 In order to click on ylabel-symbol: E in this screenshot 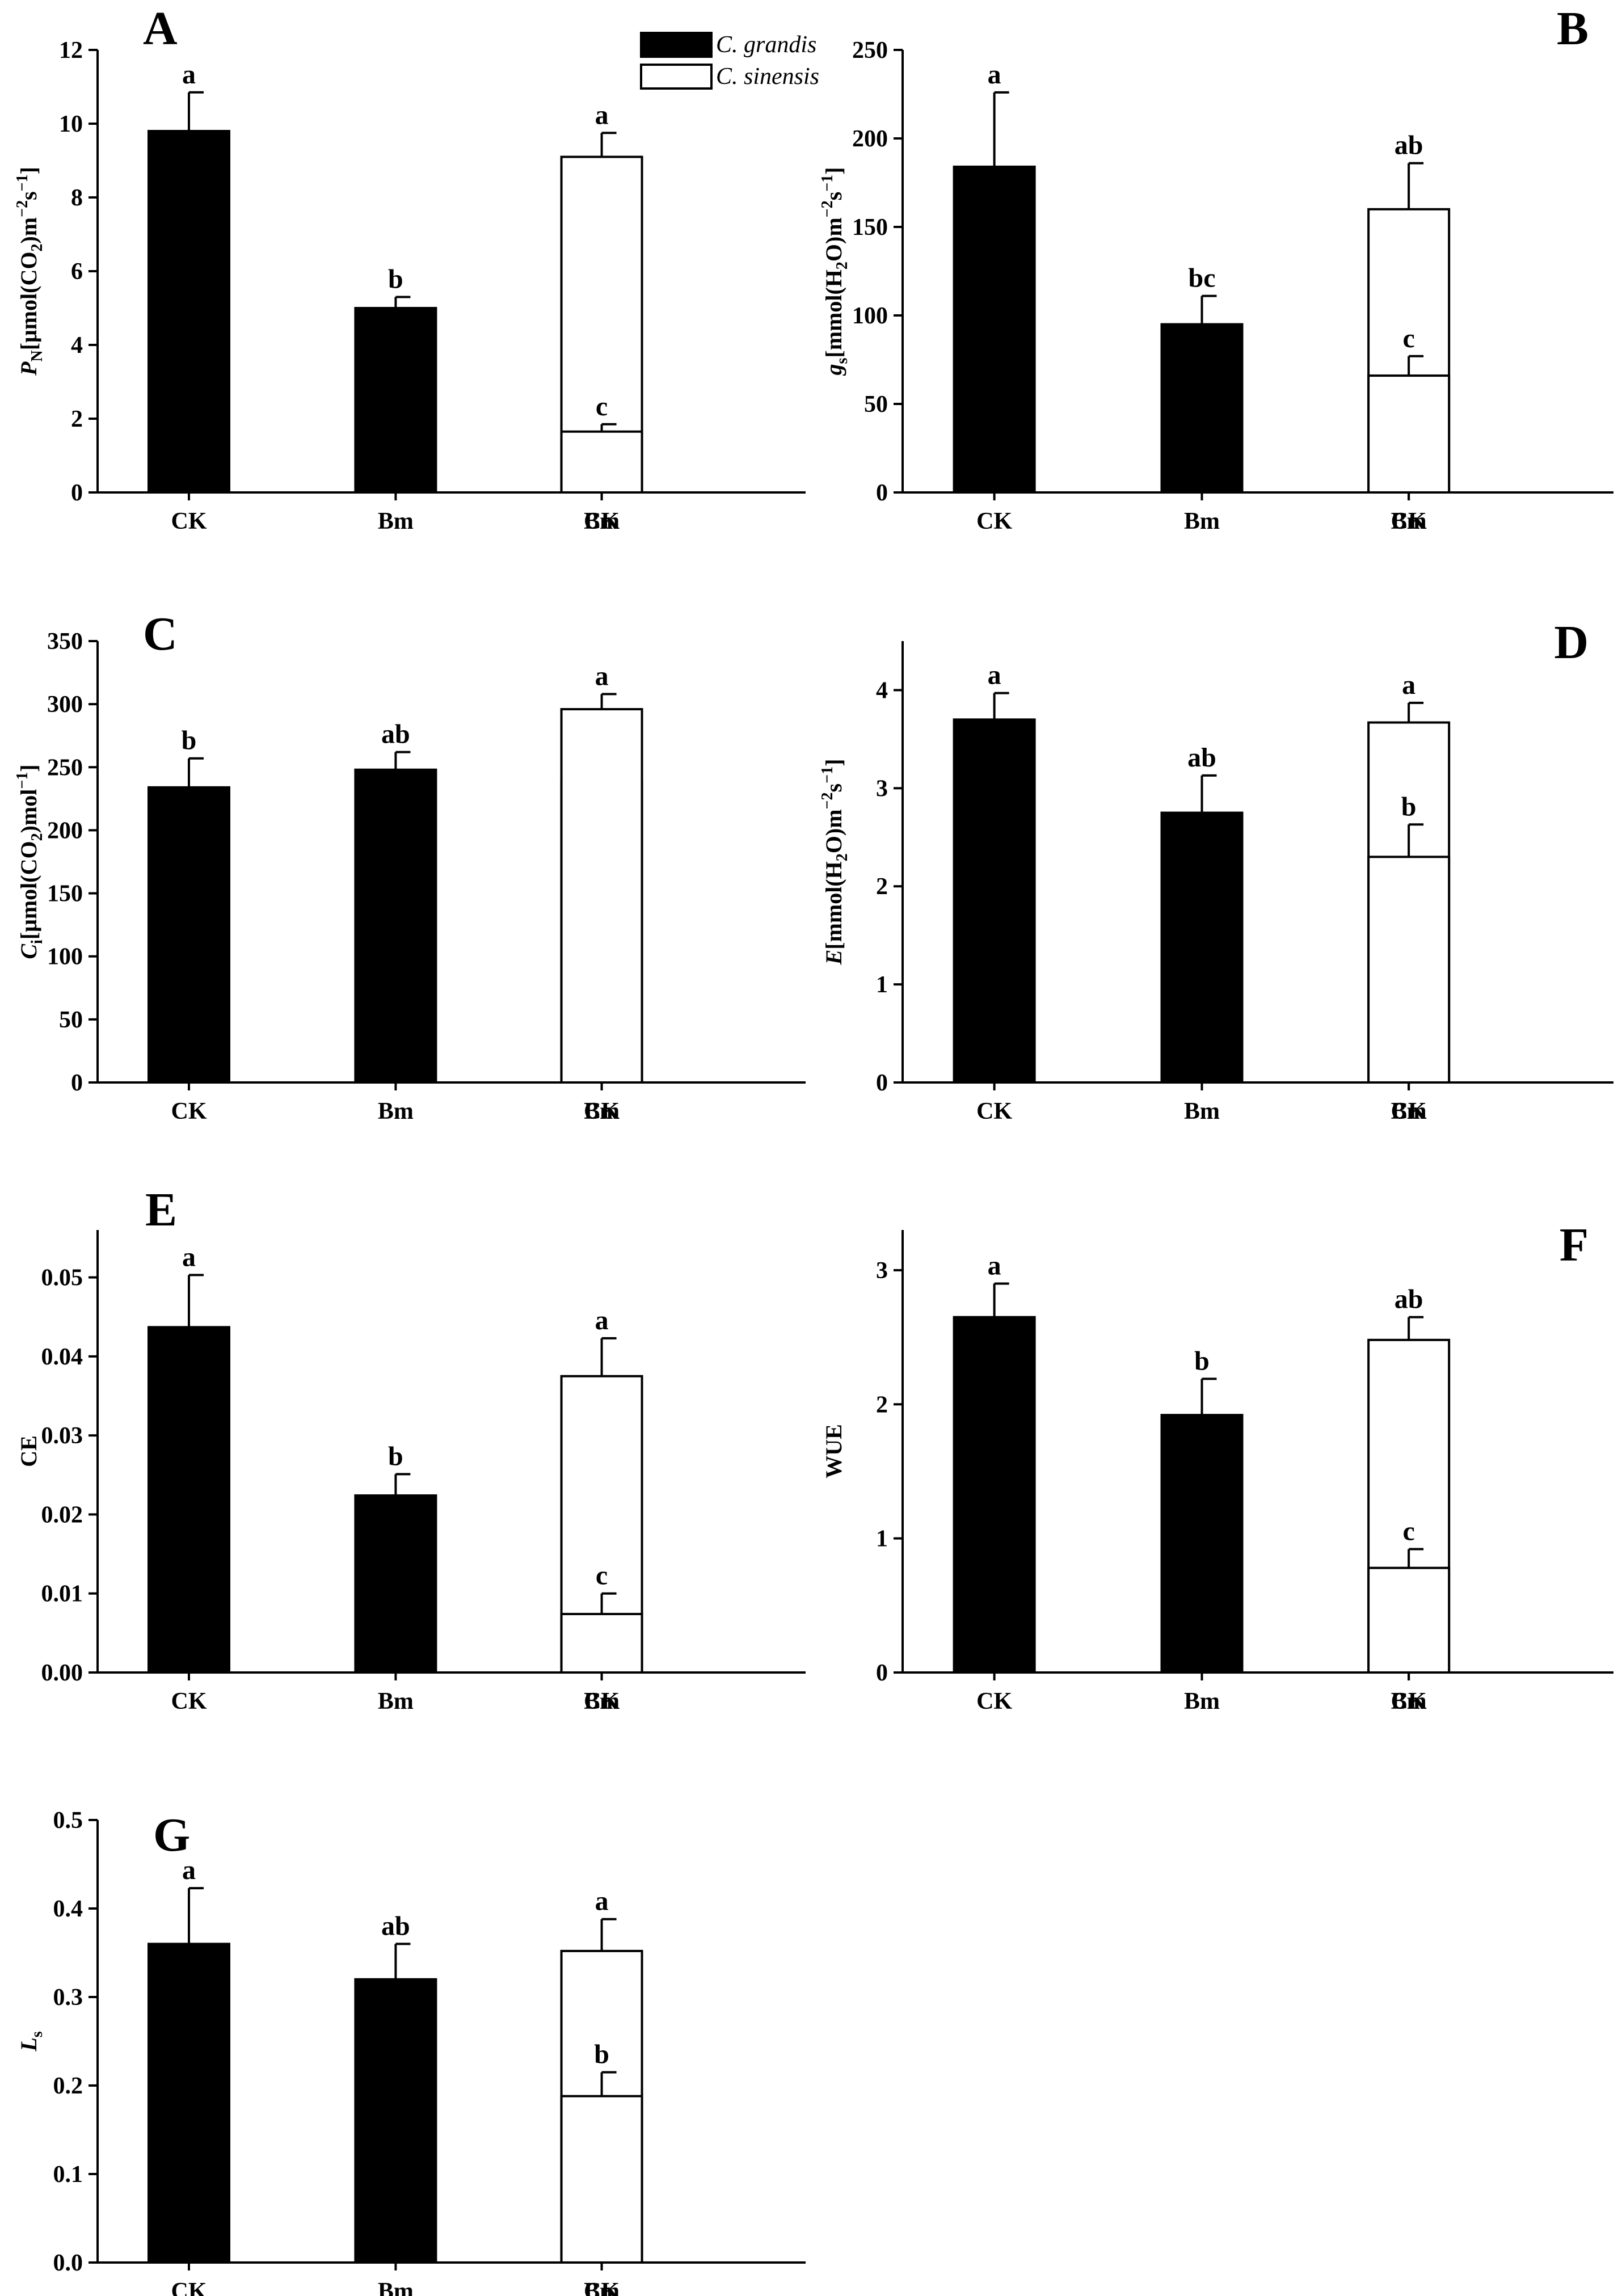, I will do `click(833, 958)`.